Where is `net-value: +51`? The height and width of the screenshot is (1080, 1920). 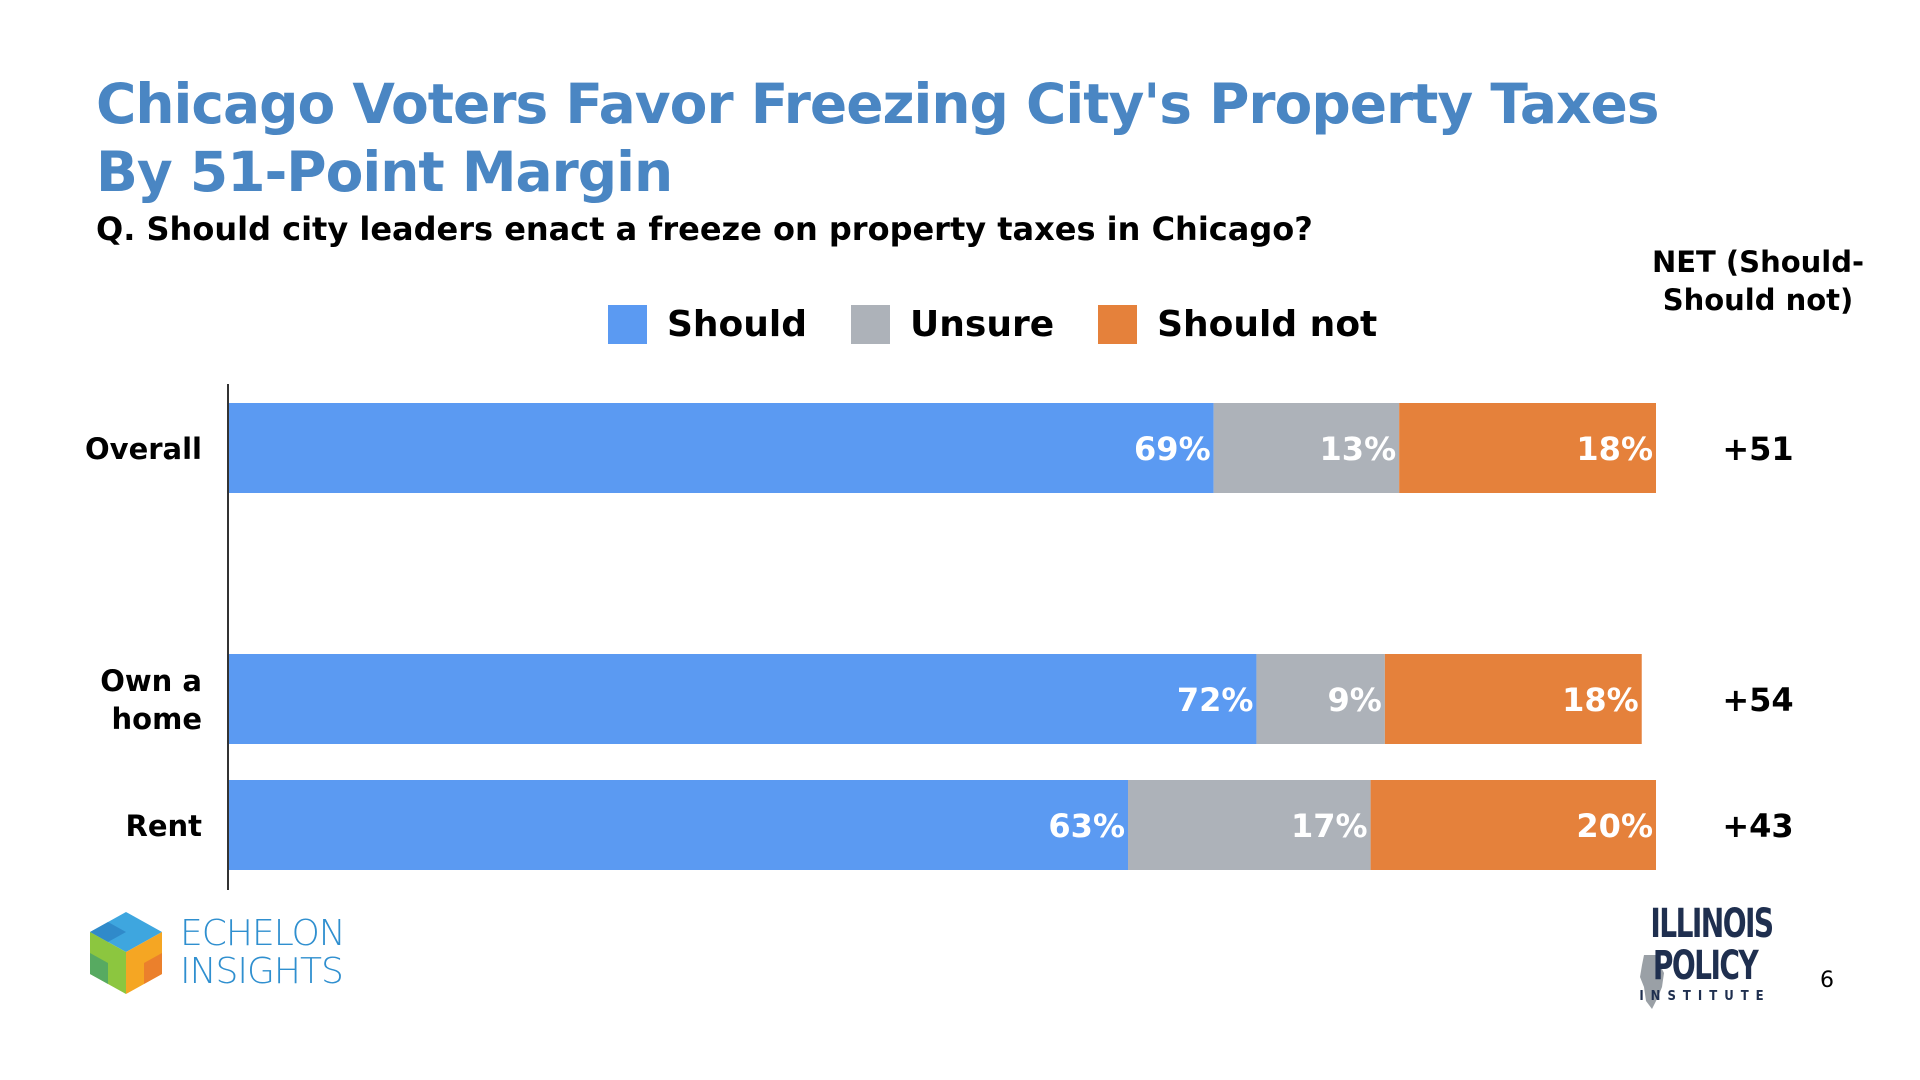 net-value: +51 is located at coordinates (1757, 449).